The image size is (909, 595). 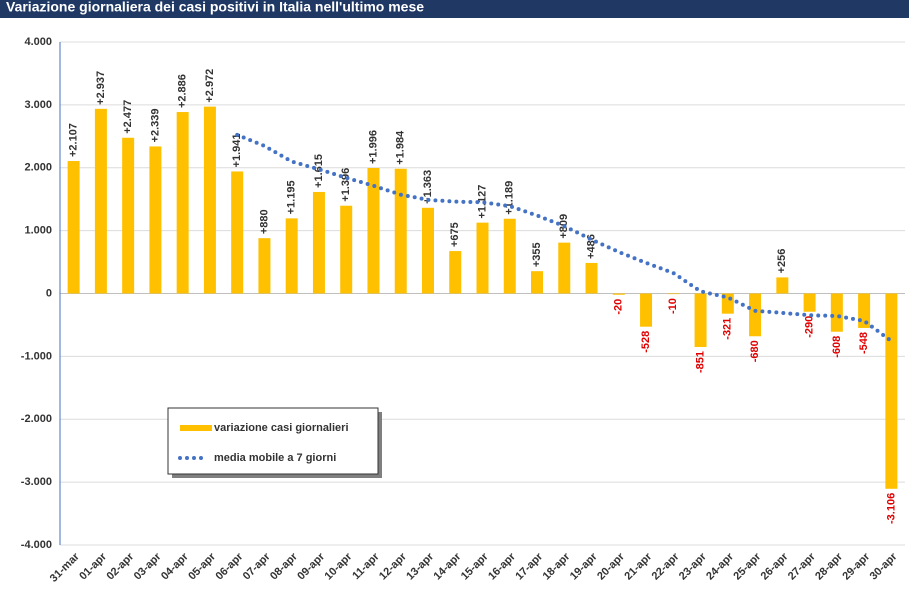 I want to click on value-label: +1.941, so click(x=237, y=151).